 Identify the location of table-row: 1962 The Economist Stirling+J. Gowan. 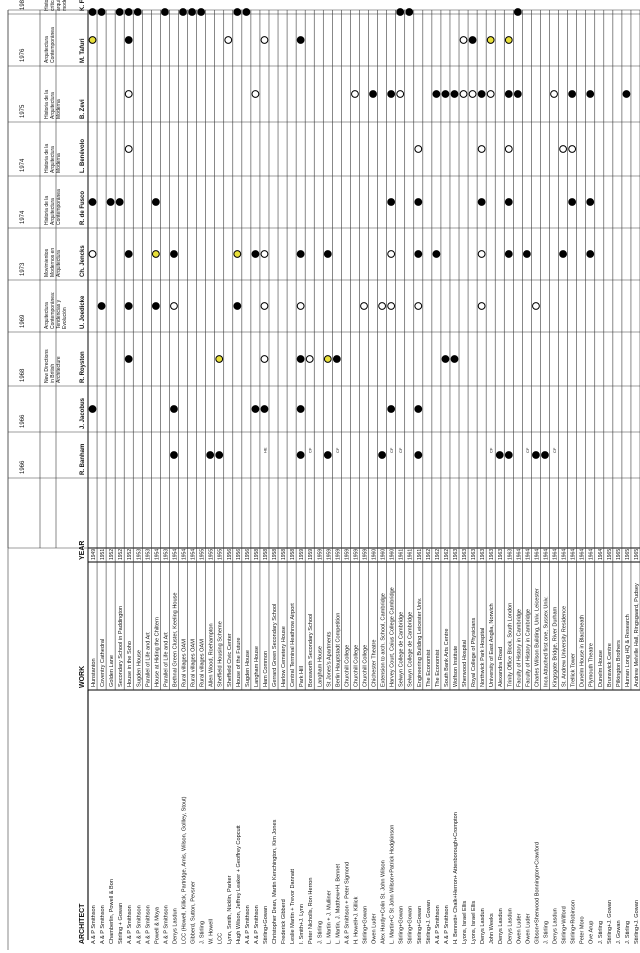
(429, 746).